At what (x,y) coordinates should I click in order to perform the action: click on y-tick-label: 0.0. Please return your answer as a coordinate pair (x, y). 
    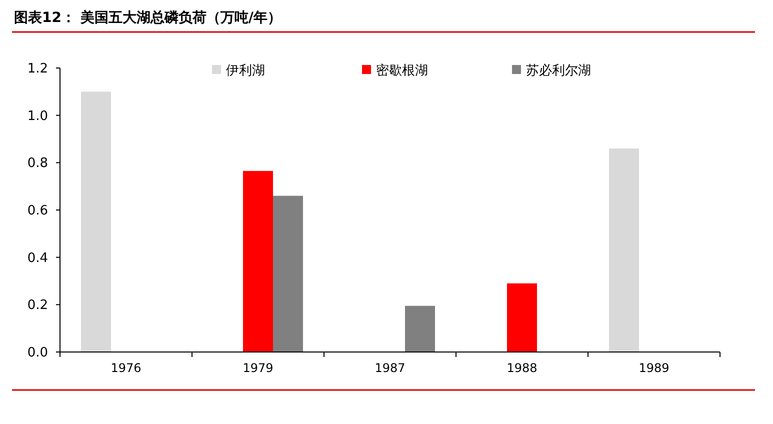
    Looking at the image, I should click on (37, 353).